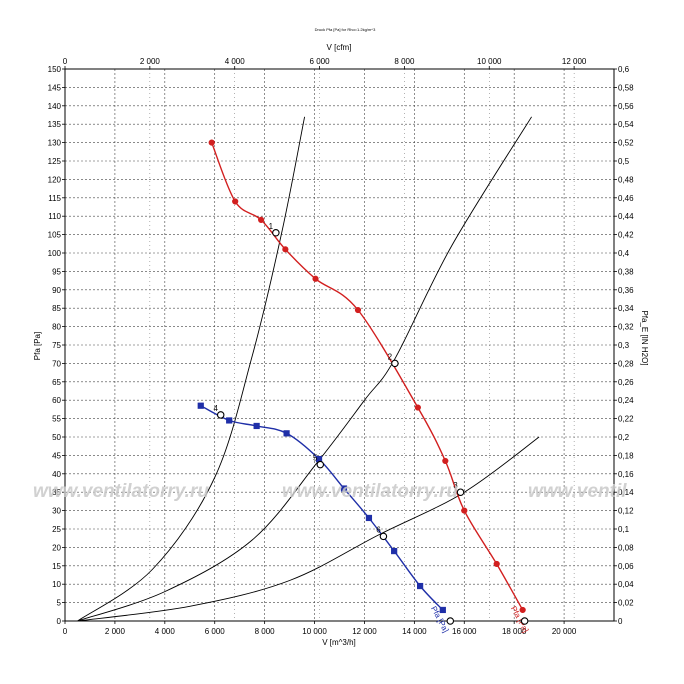  I want to click on y2-tick-label: 0,48, so click(626, 179).